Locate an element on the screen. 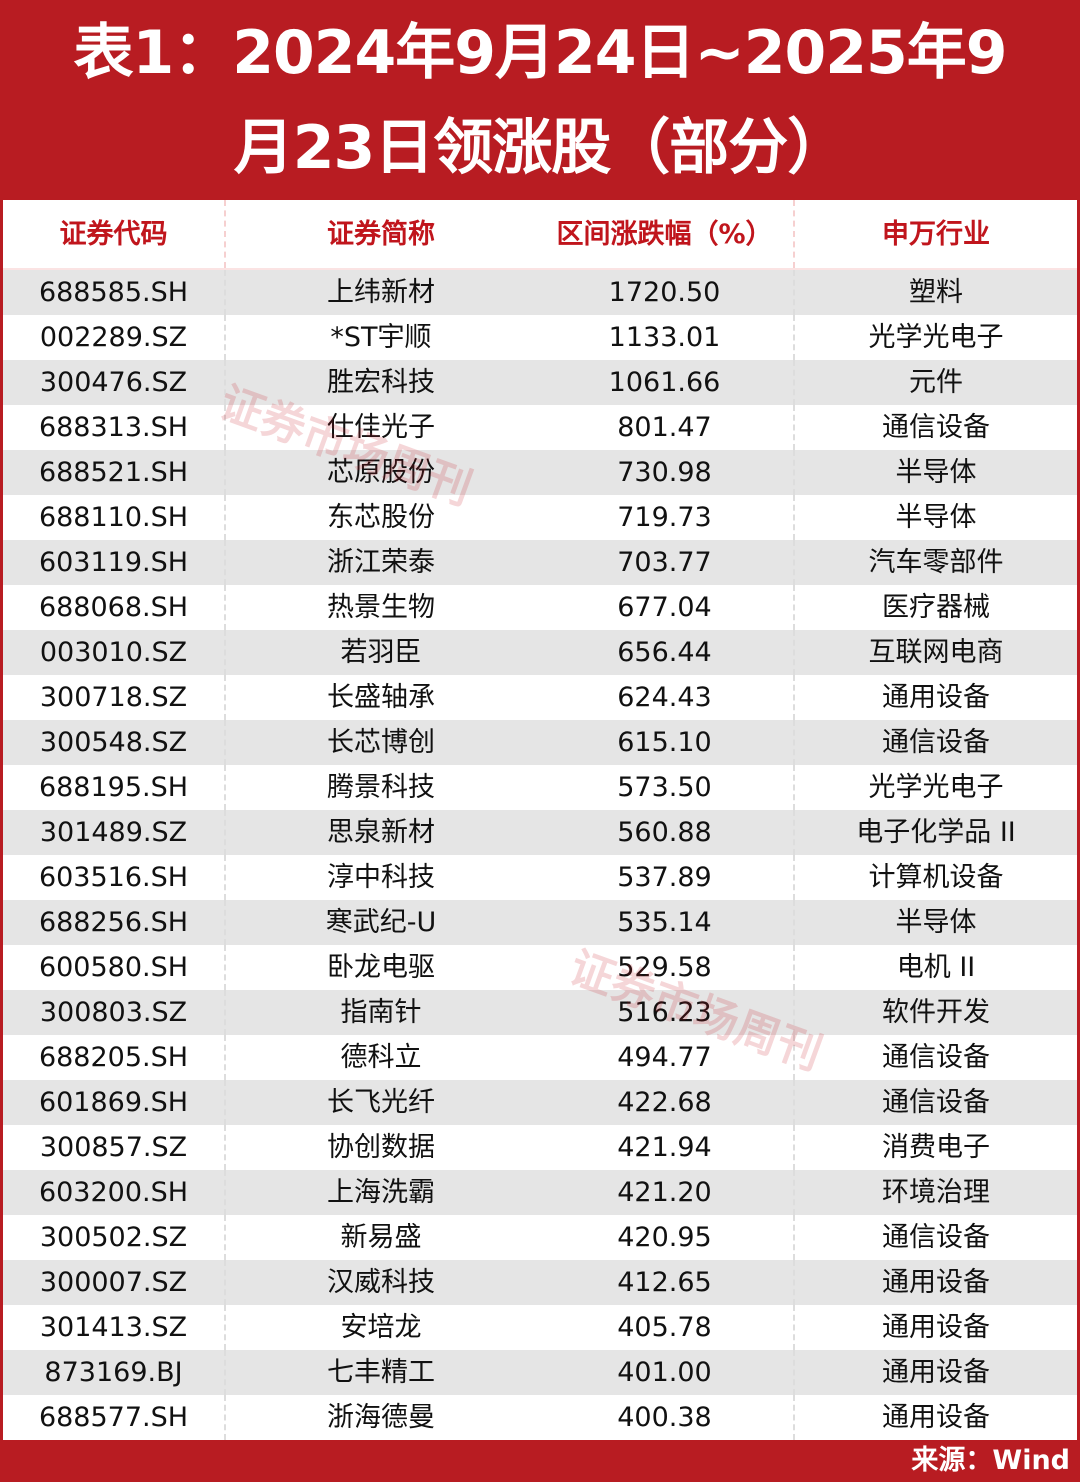 The image size is (1080, 1482). table-row: 300007.SZ 汉威科技 412.65 通用设备 is located at coordinates (540, 1282).